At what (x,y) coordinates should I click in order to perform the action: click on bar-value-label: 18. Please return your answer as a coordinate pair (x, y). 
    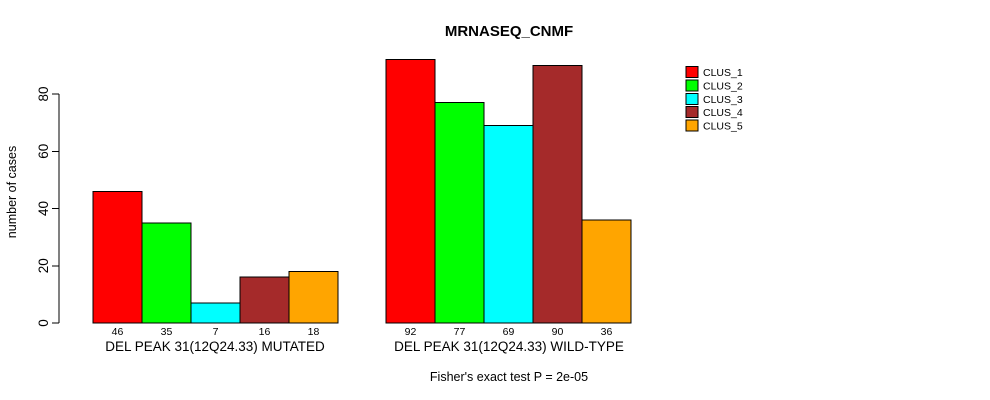
    Looking at the image, I should click on (314, 332).